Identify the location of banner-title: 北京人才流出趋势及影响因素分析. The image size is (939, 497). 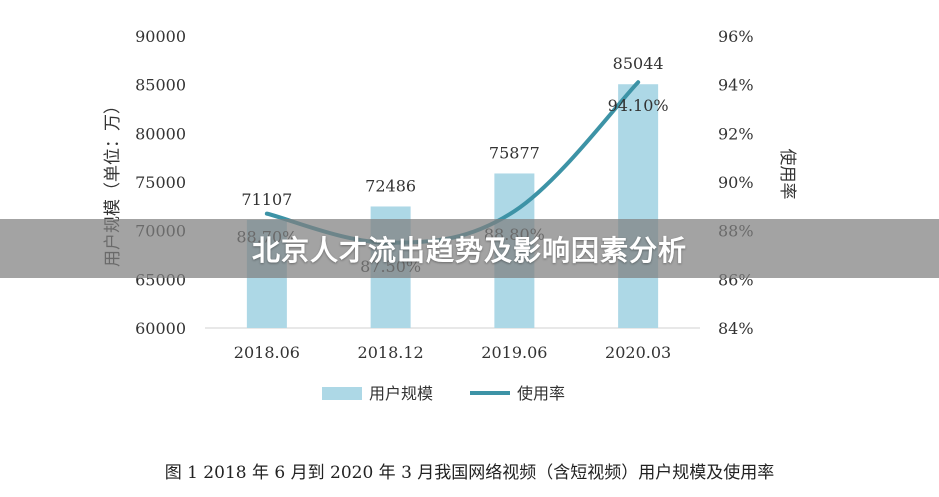
(469, 250).